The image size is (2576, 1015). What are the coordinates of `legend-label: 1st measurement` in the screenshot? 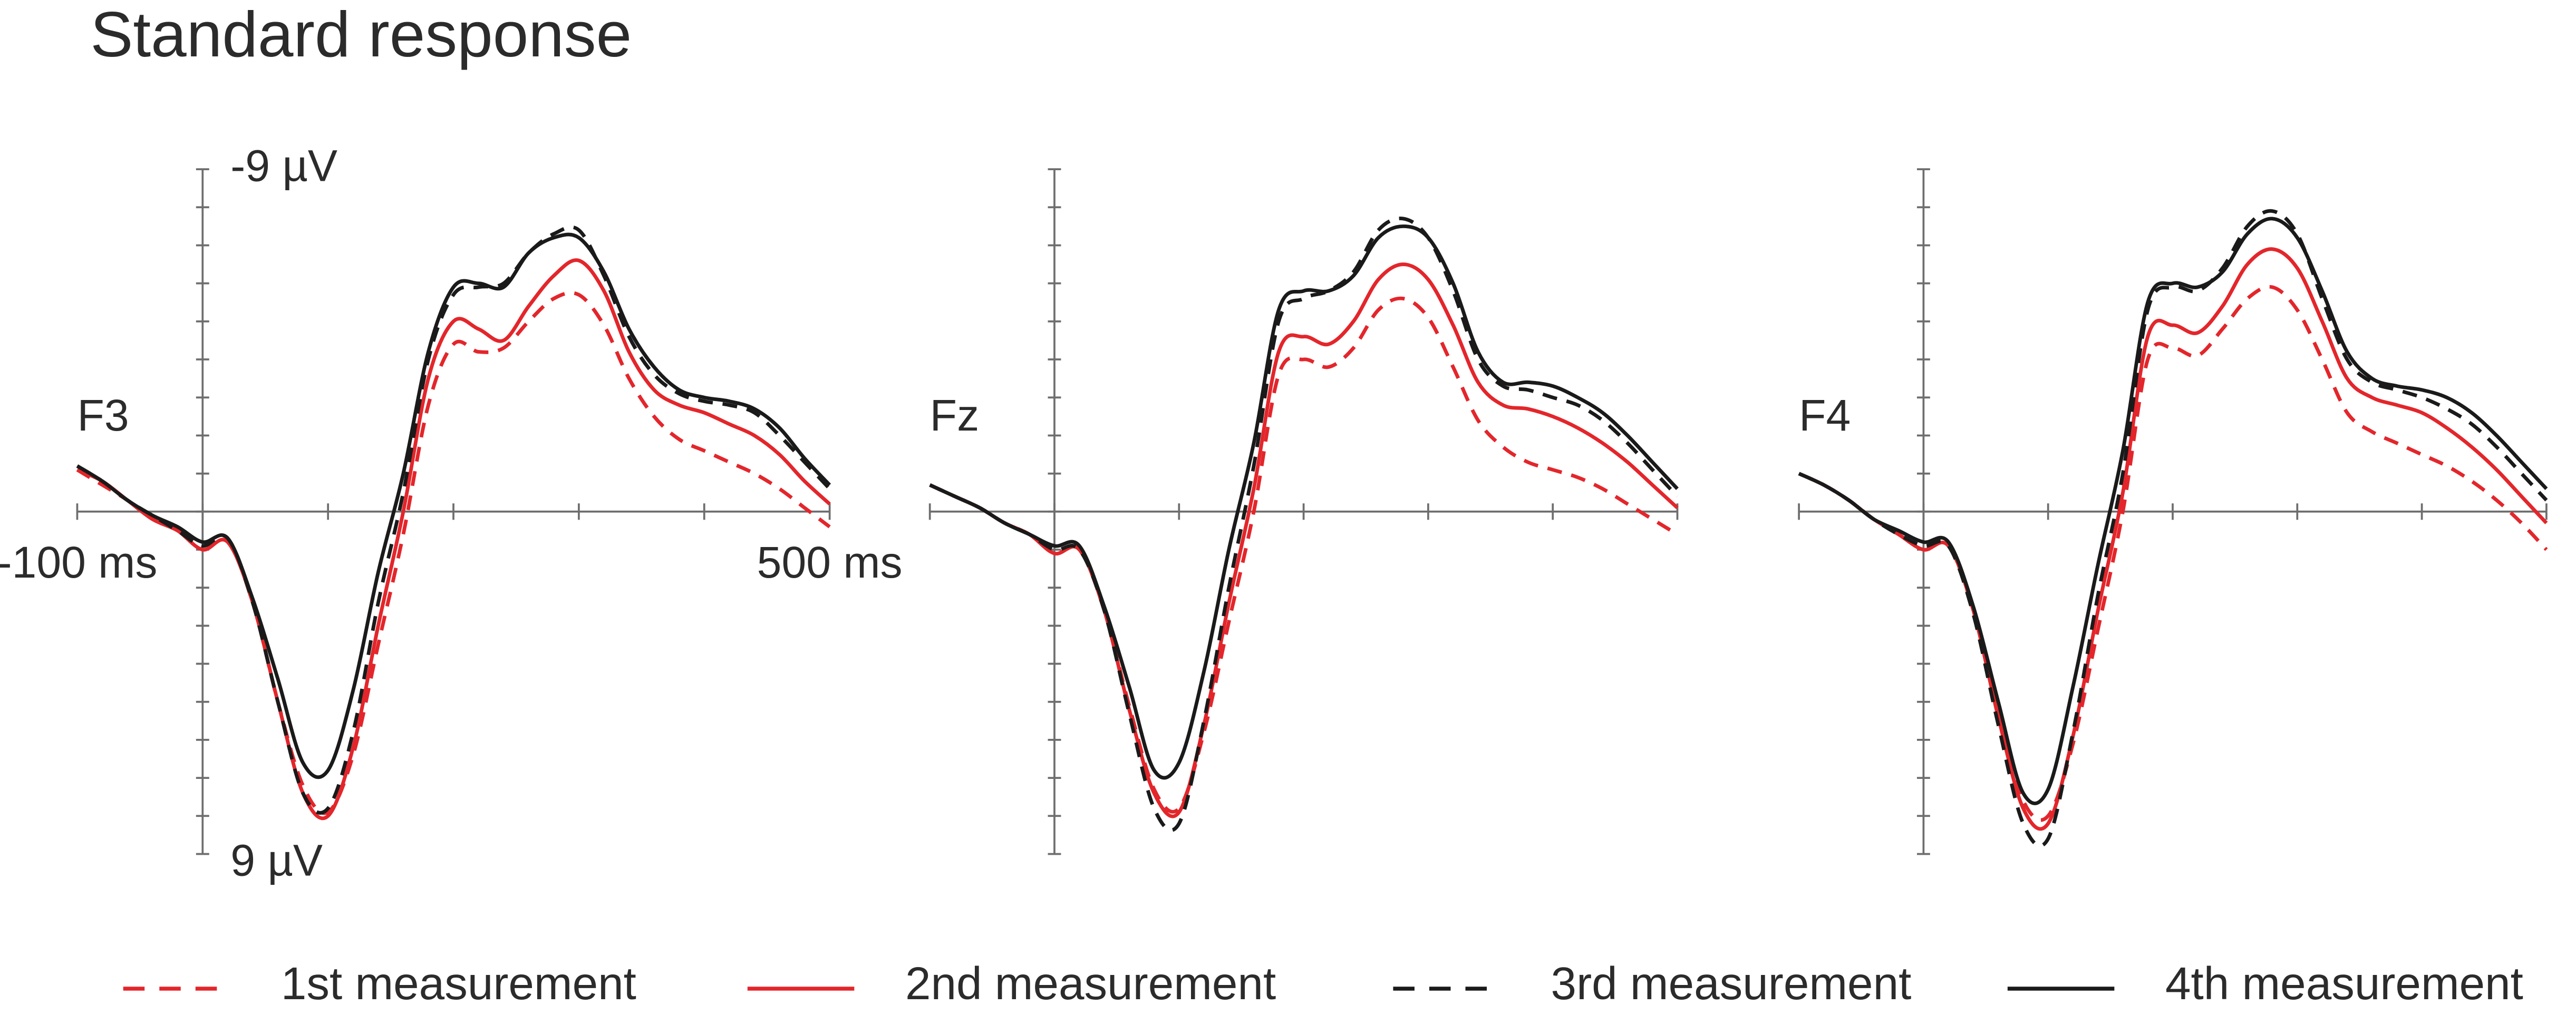 It's located at (458, 984).